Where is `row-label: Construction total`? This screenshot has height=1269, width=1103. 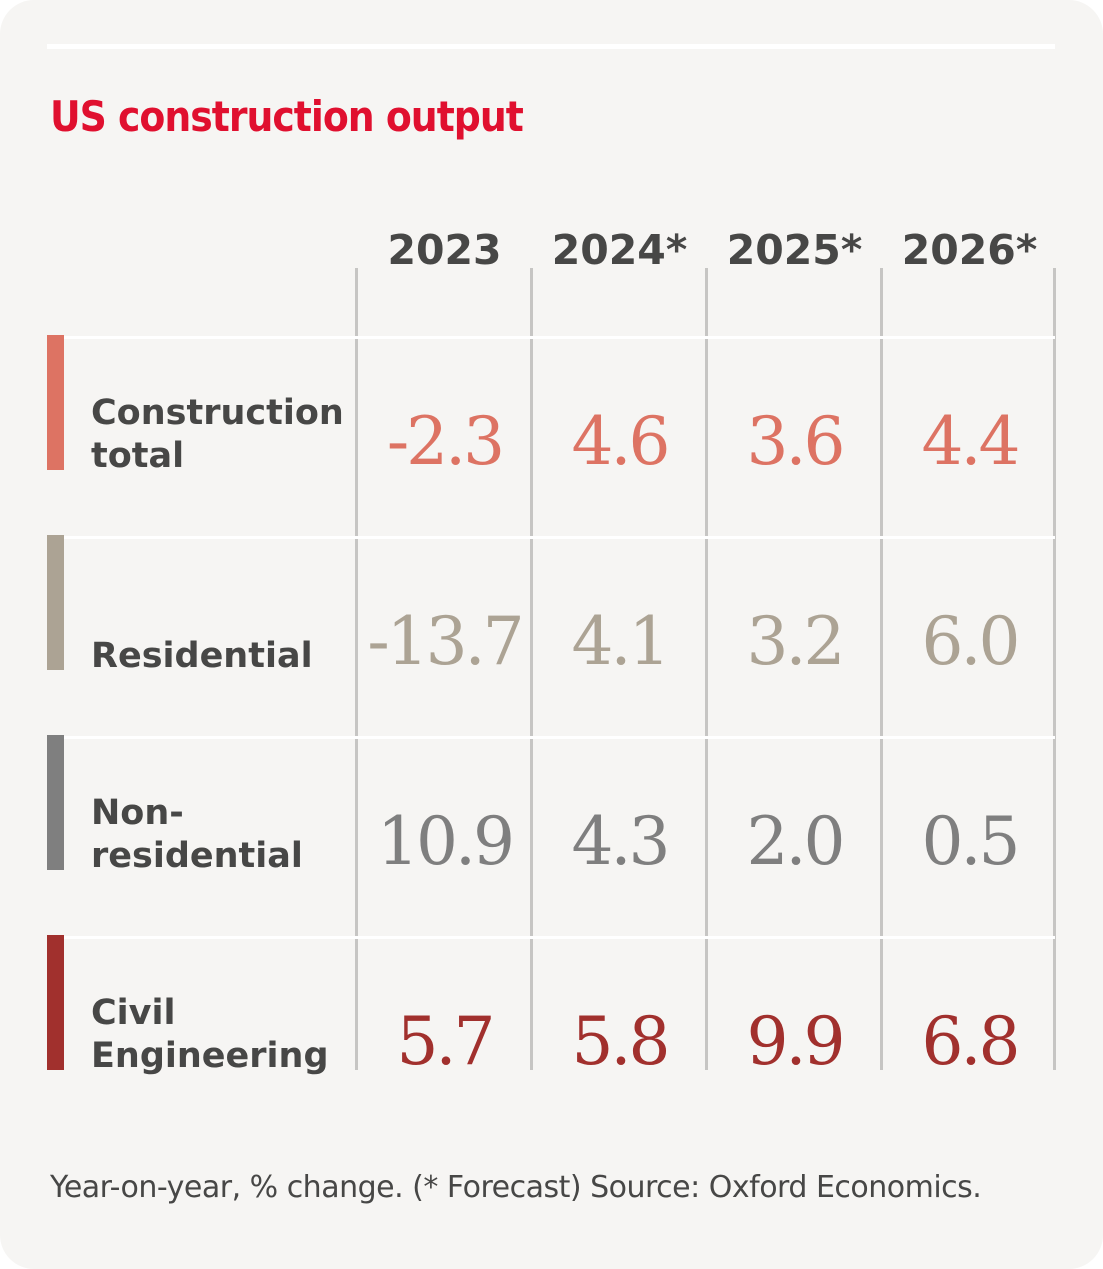 row-label: Construction total is located at coordinates (217, 410).